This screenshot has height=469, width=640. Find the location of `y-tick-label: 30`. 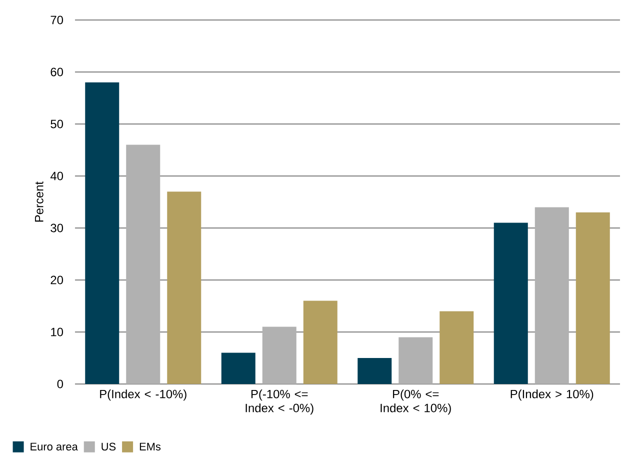

y-tick-label: 30 is located at coordinates (57, 228).